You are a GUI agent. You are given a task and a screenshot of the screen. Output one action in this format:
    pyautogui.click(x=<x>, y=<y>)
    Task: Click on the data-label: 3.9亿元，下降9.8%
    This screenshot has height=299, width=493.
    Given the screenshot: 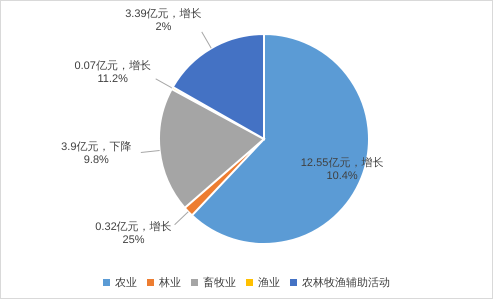 What is the action you would take?
    pyautogui.click(x=96, y=153)
    